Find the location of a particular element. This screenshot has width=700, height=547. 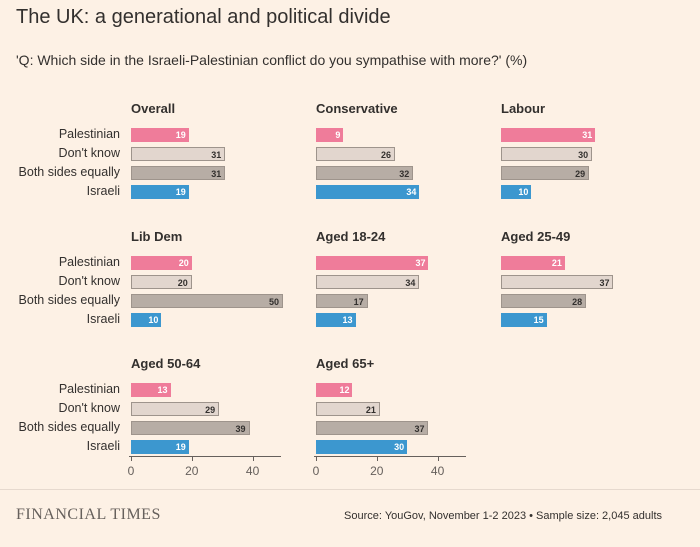

bar-aged-50-64-israeli: 19 is located at coordinates (160, 447).